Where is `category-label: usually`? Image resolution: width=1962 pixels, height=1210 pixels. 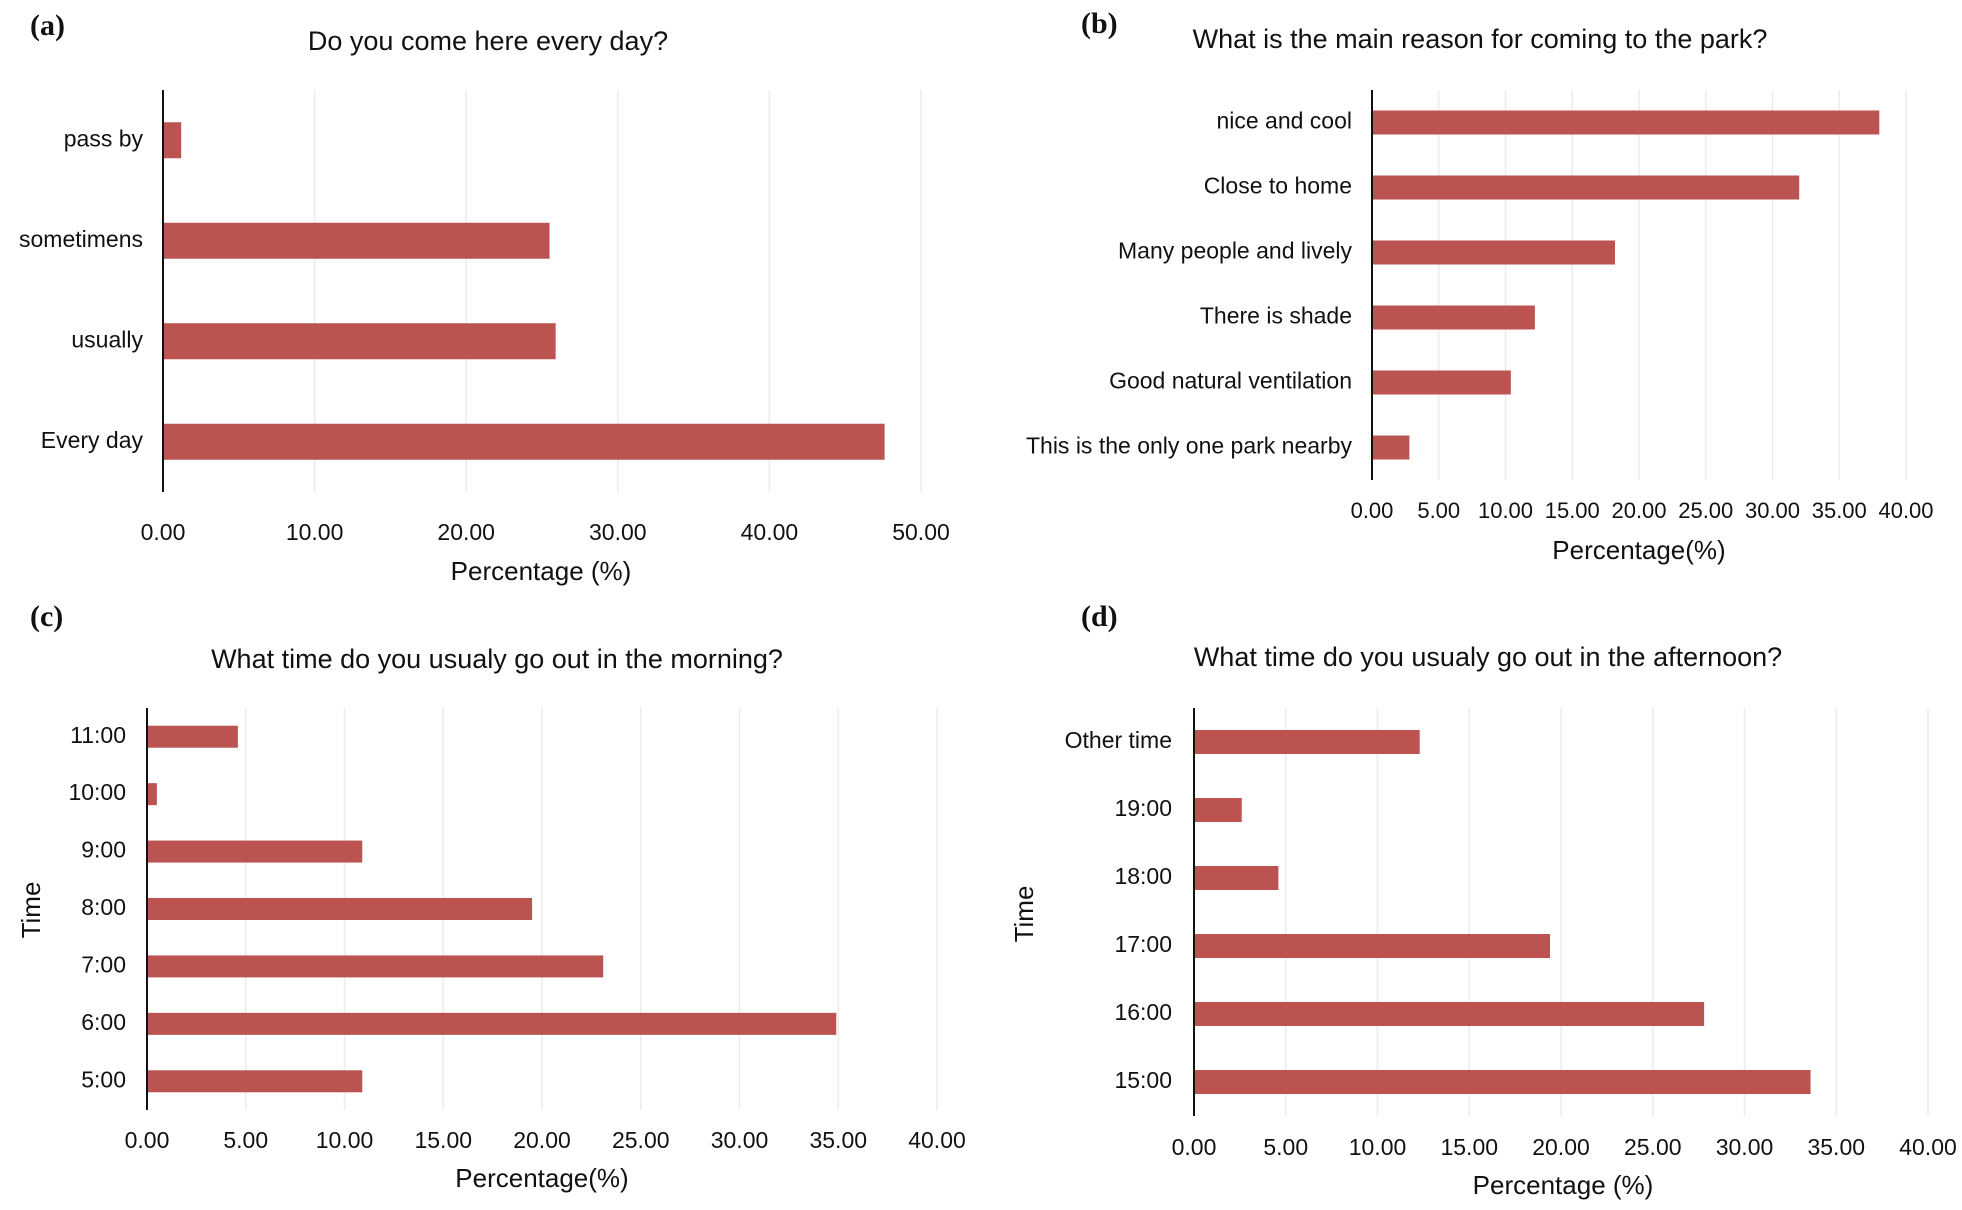 category-label: usually is located at coordinates (107, 339).